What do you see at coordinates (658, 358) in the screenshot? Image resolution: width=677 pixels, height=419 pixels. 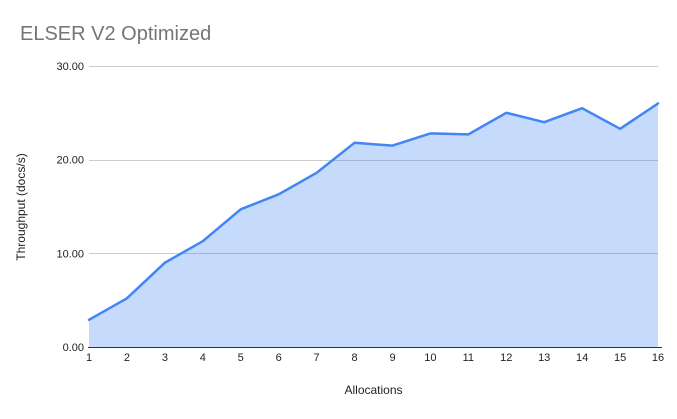 I see `x-tick-label: 16` at bounding box center [658, 358].